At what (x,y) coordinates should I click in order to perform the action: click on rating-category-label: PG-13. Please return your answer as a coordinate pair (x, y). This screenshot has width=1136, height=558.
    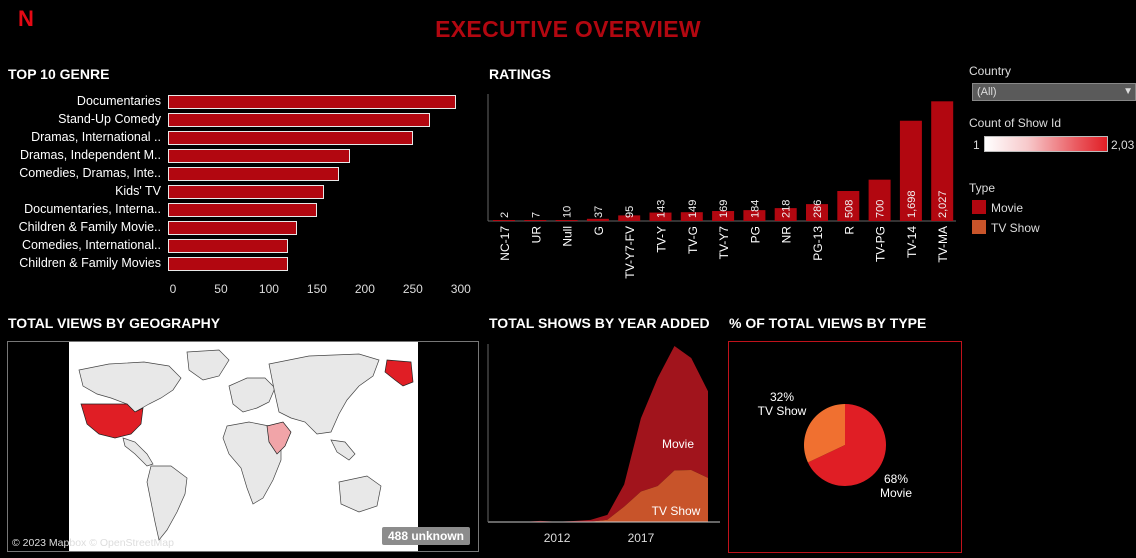
    Looking at the image, I should click on (818, 243).